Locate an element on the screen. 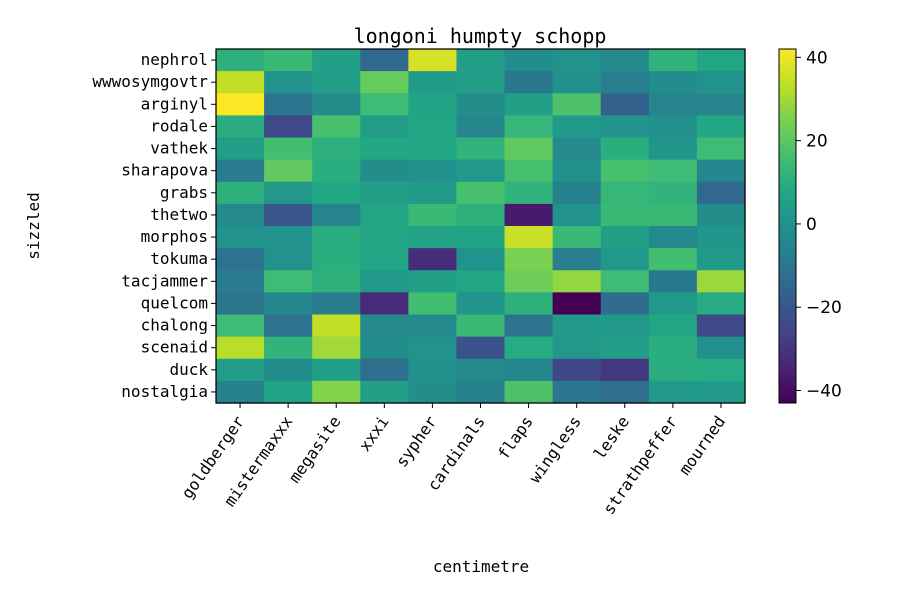 The width and height of the screenshot is (900, 600). x-axis-label: centimetre is located at coordinates (481, 566).